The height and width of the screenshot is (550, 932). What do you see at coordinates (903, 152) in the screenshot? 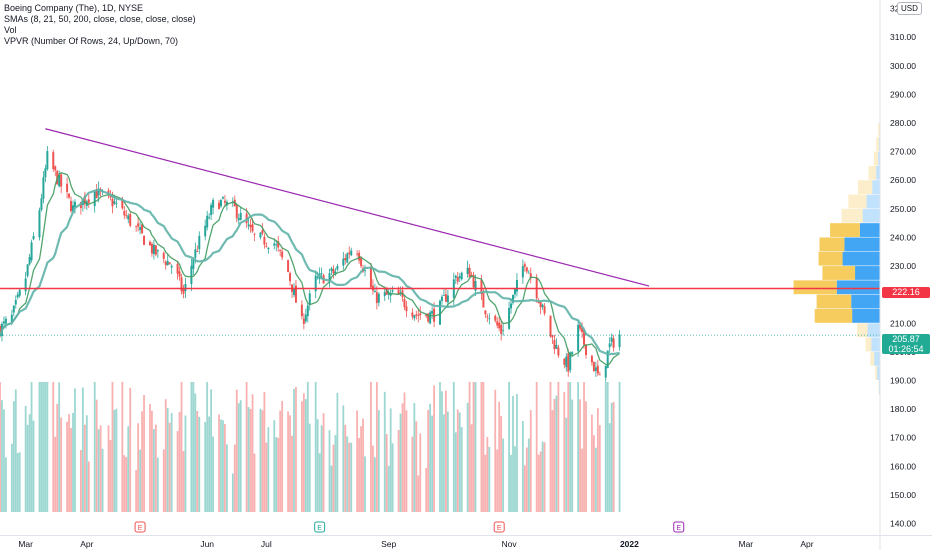
I see `price-tick-label: 270.00` at bounding box center [903, 152].